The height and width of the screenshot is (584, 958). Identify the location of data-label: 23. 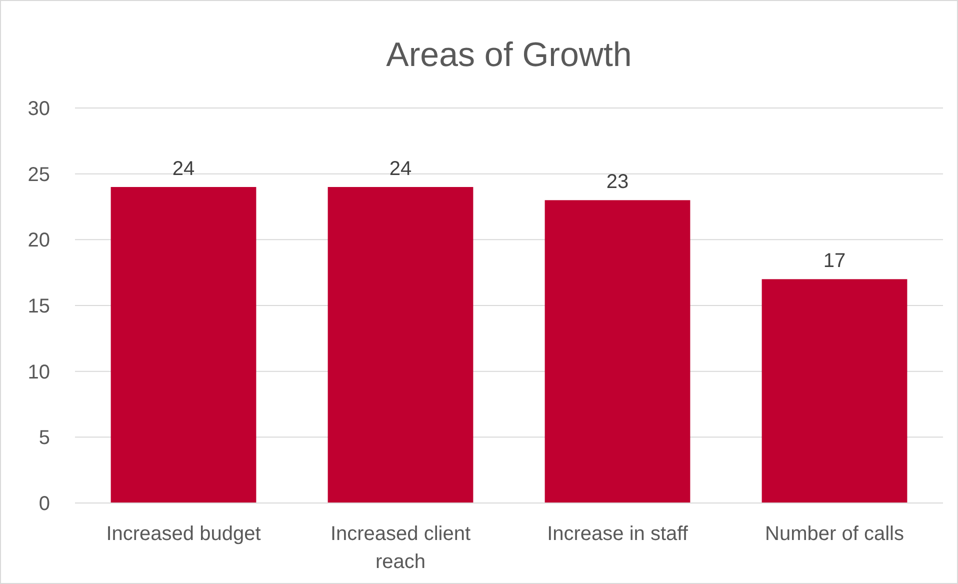
(617, 182).